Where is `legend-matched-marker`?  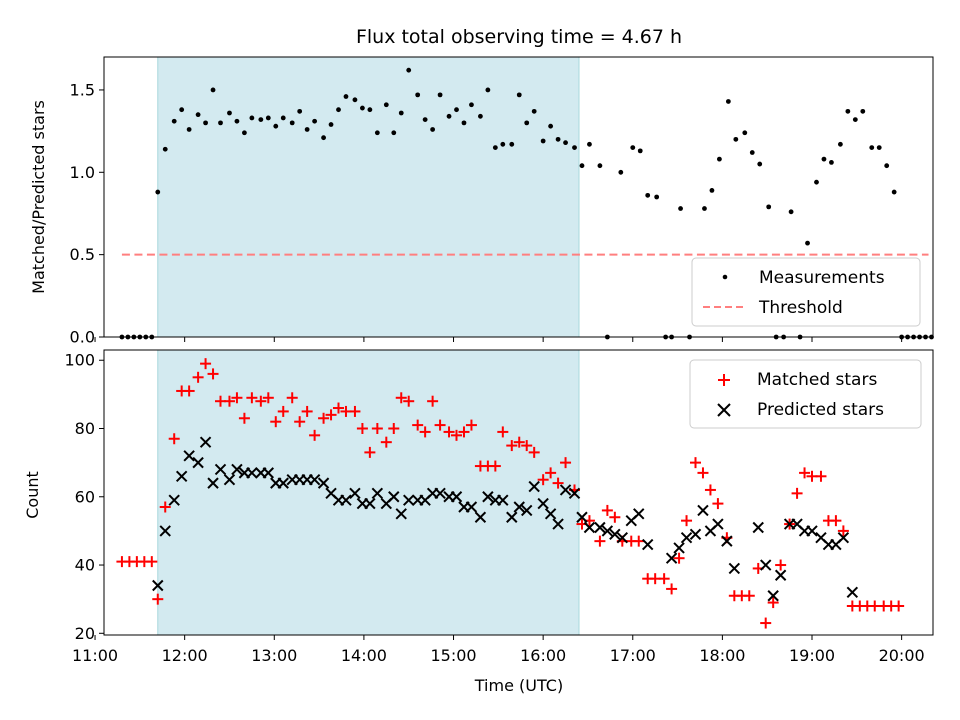
legend-matched-marker is located at coordinates (724, 380).